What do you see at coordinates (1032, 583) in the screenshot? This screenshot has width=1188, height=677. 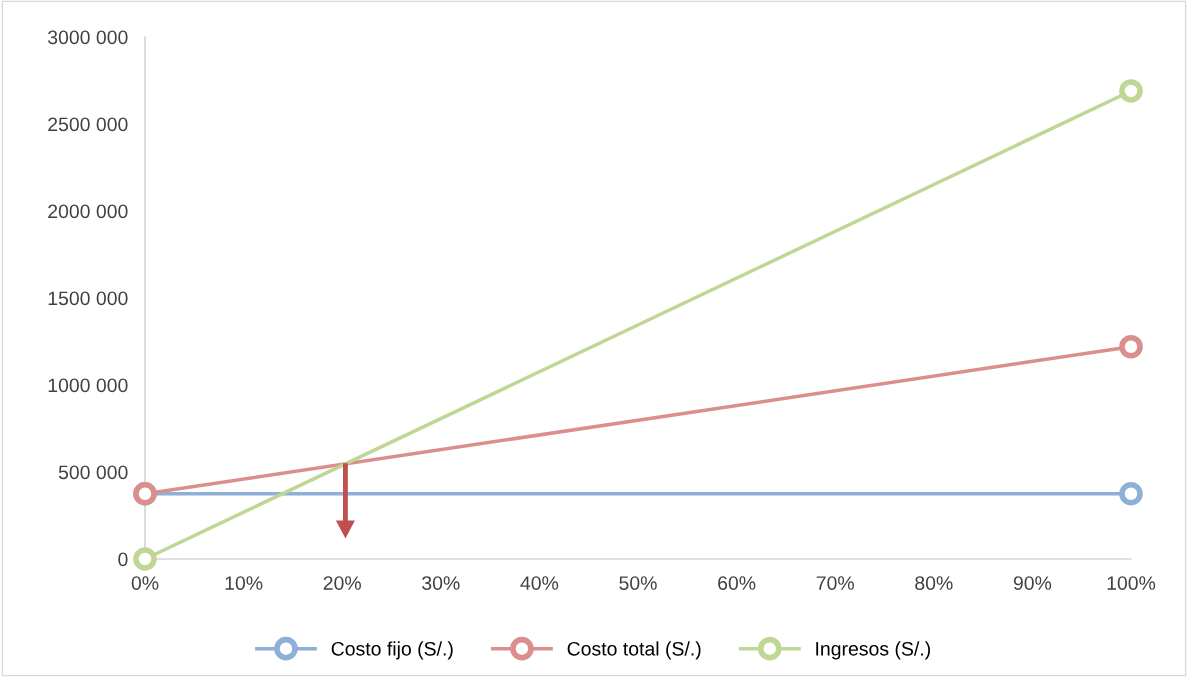 I see `x-tick-label: 90%` at bounding box center [1032, 583].